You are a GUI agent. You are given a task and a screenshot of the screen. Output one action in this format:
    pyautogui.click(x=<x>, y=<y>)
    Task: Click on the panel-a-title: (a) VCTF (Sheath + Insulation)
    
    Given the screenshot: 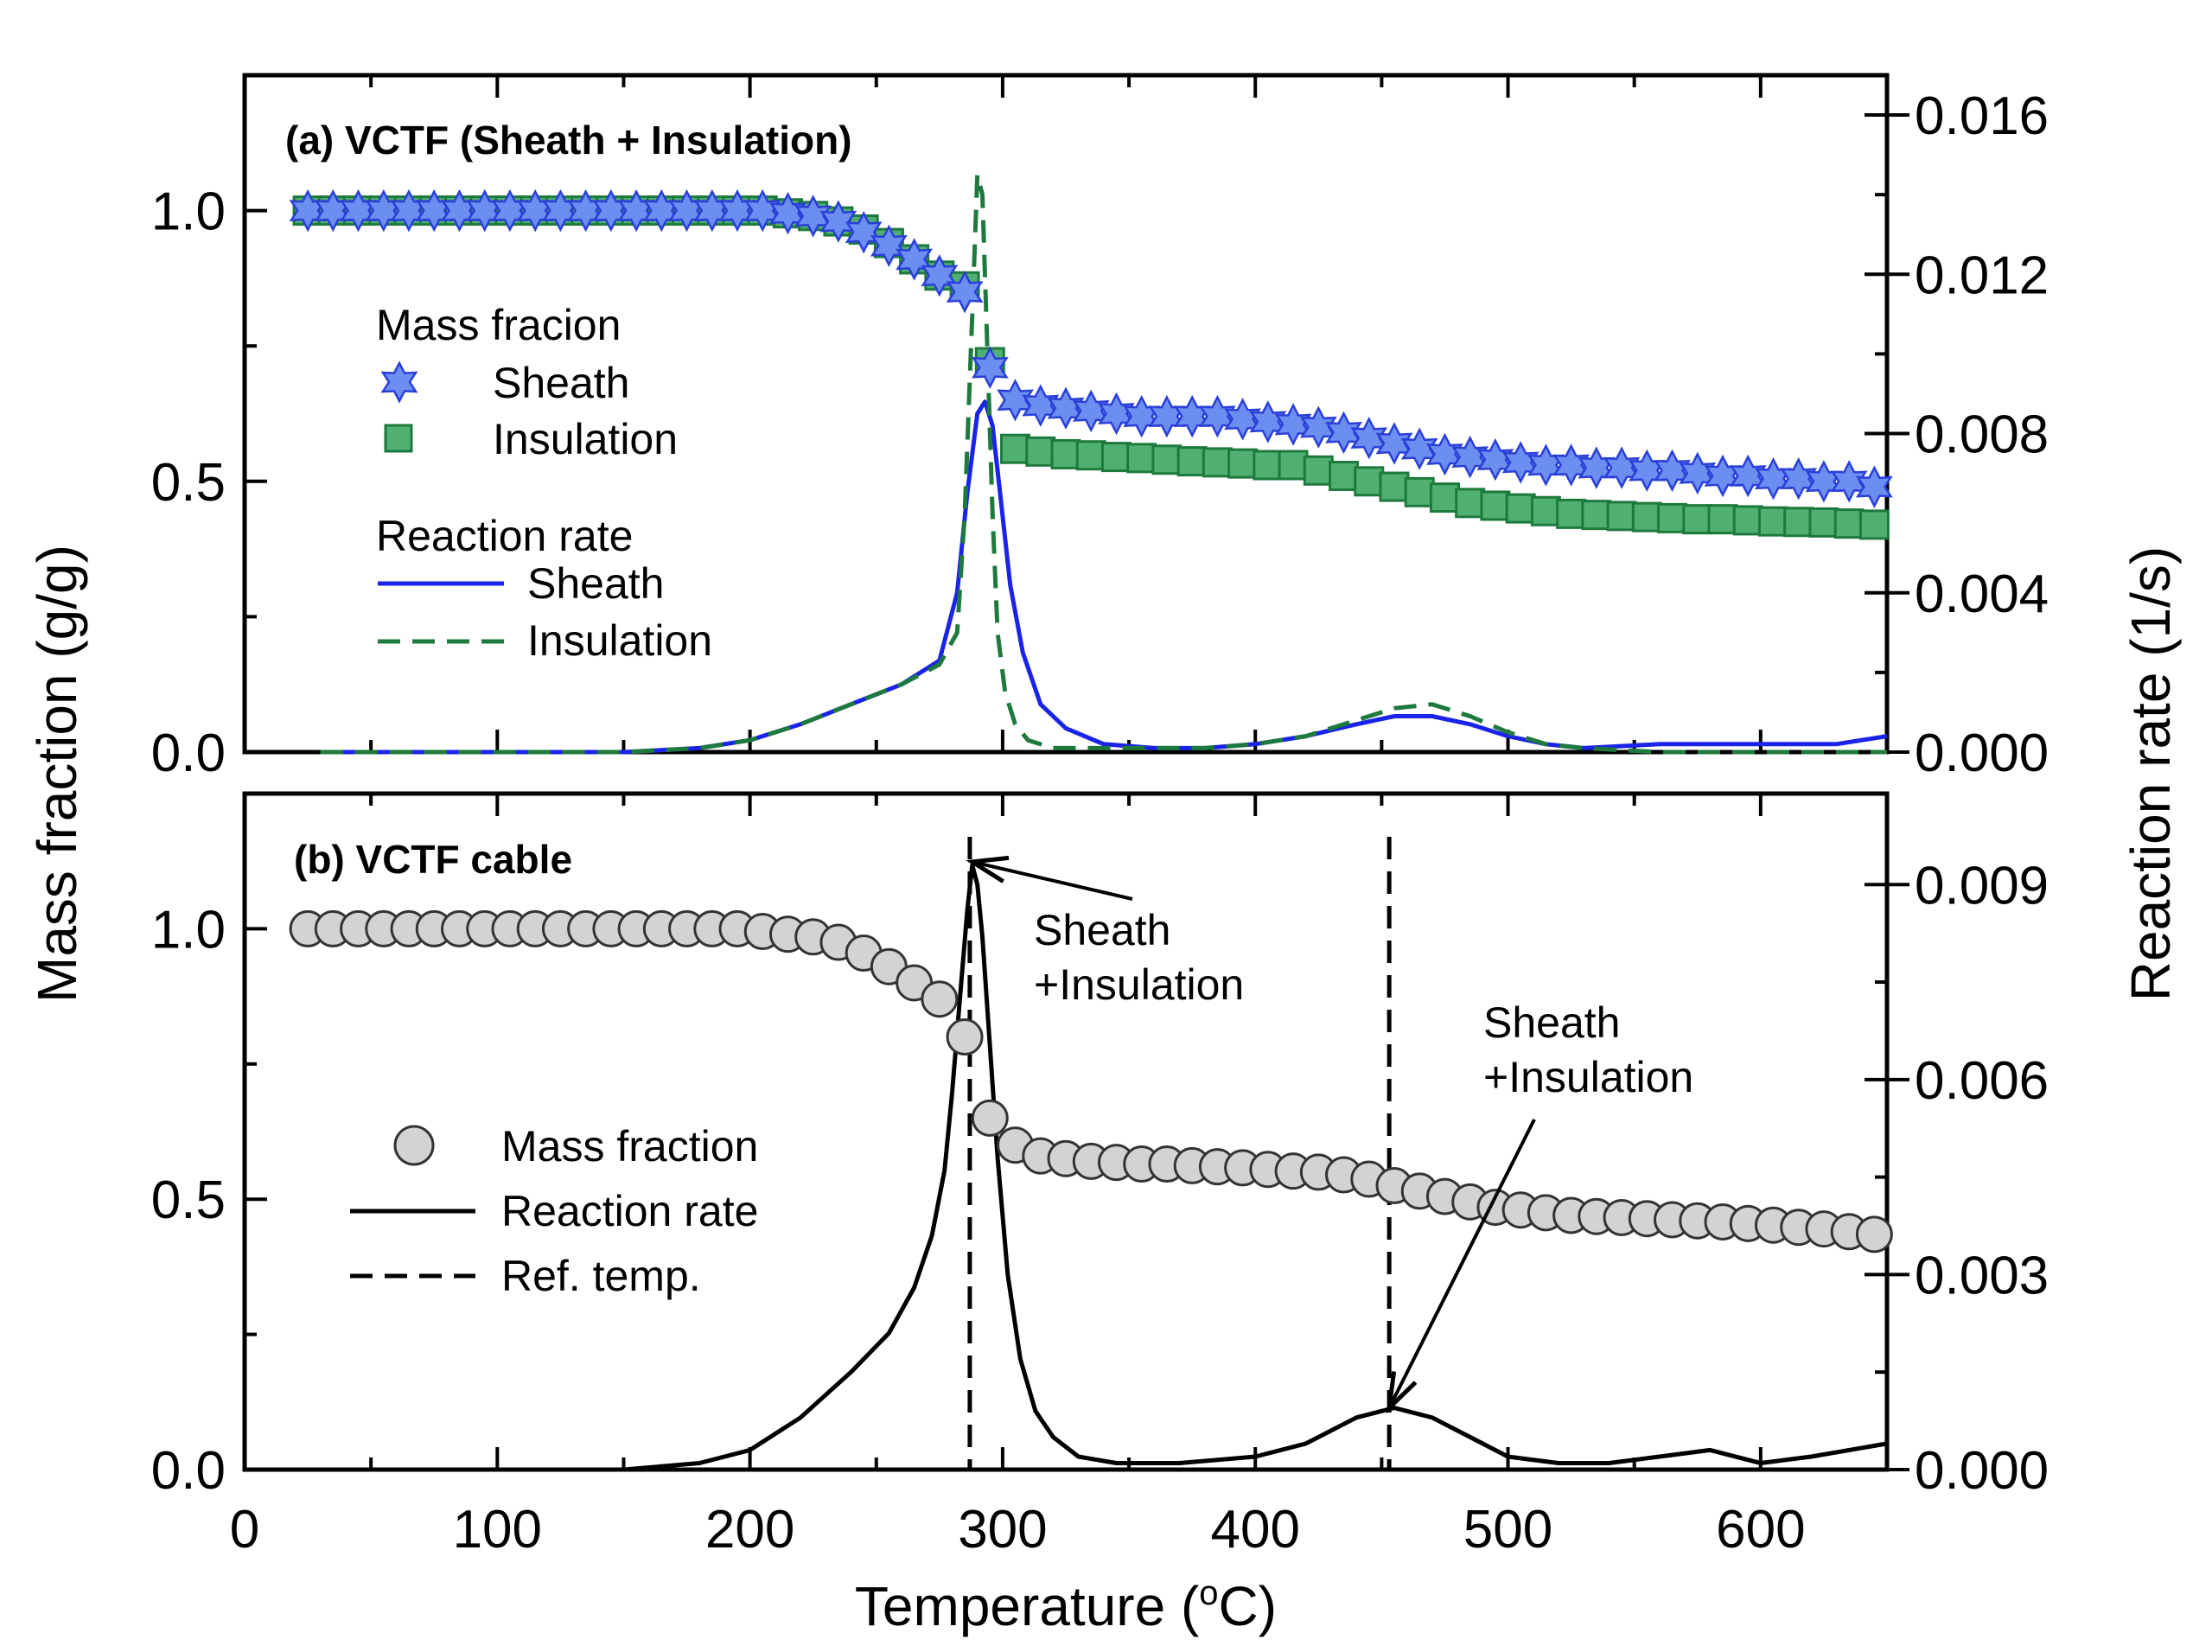 What is the action you would take?
    pyautogui.click(x=568, y=140)
    